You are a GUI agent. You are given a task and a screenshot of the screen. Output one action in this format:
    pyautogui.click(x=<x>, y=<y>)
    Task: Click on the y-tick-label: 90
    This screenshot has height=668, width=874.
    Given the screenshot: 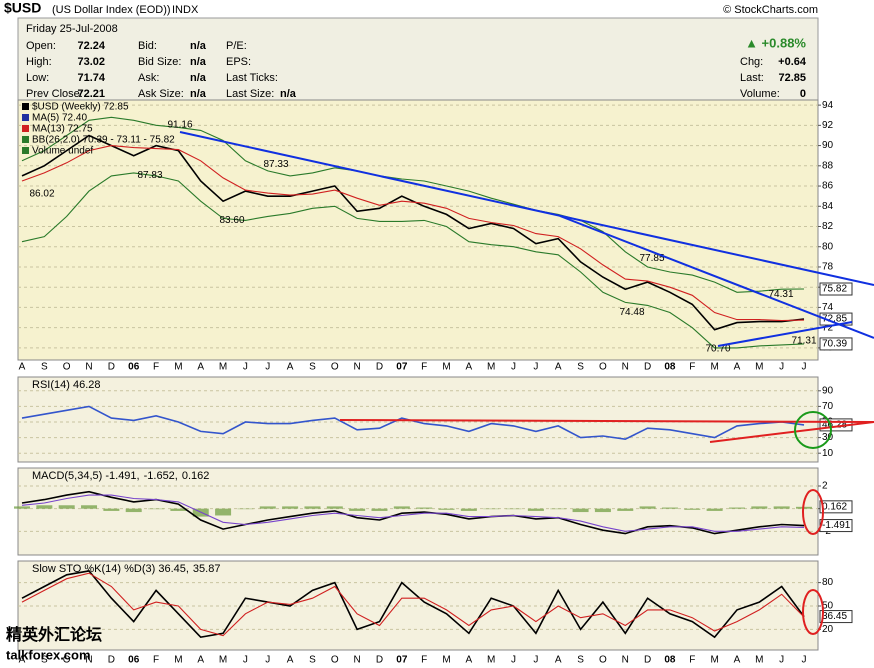 What is the action you would take?
    pyautogui.click(x=828, y=390)
    